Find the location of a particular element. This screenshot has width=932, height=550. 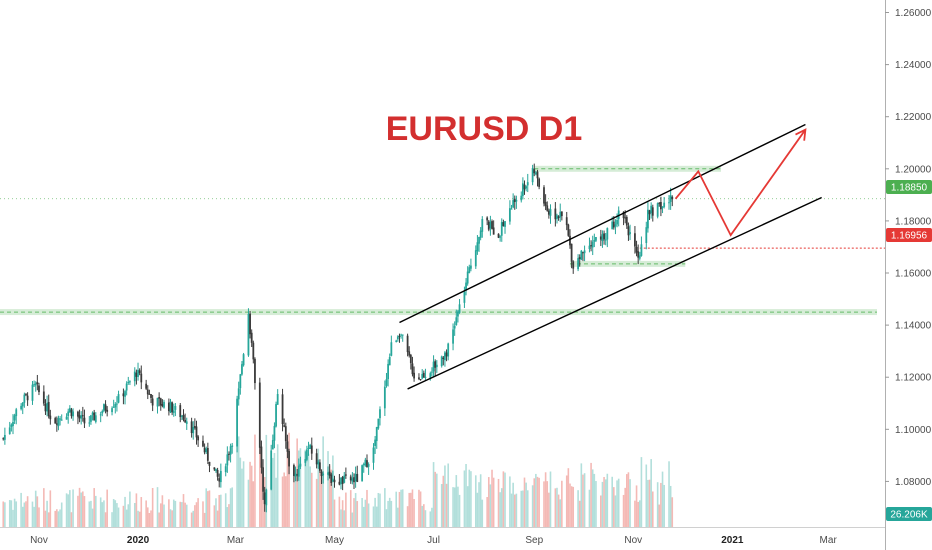

projection-arrow is located at coordinates (740, 182).